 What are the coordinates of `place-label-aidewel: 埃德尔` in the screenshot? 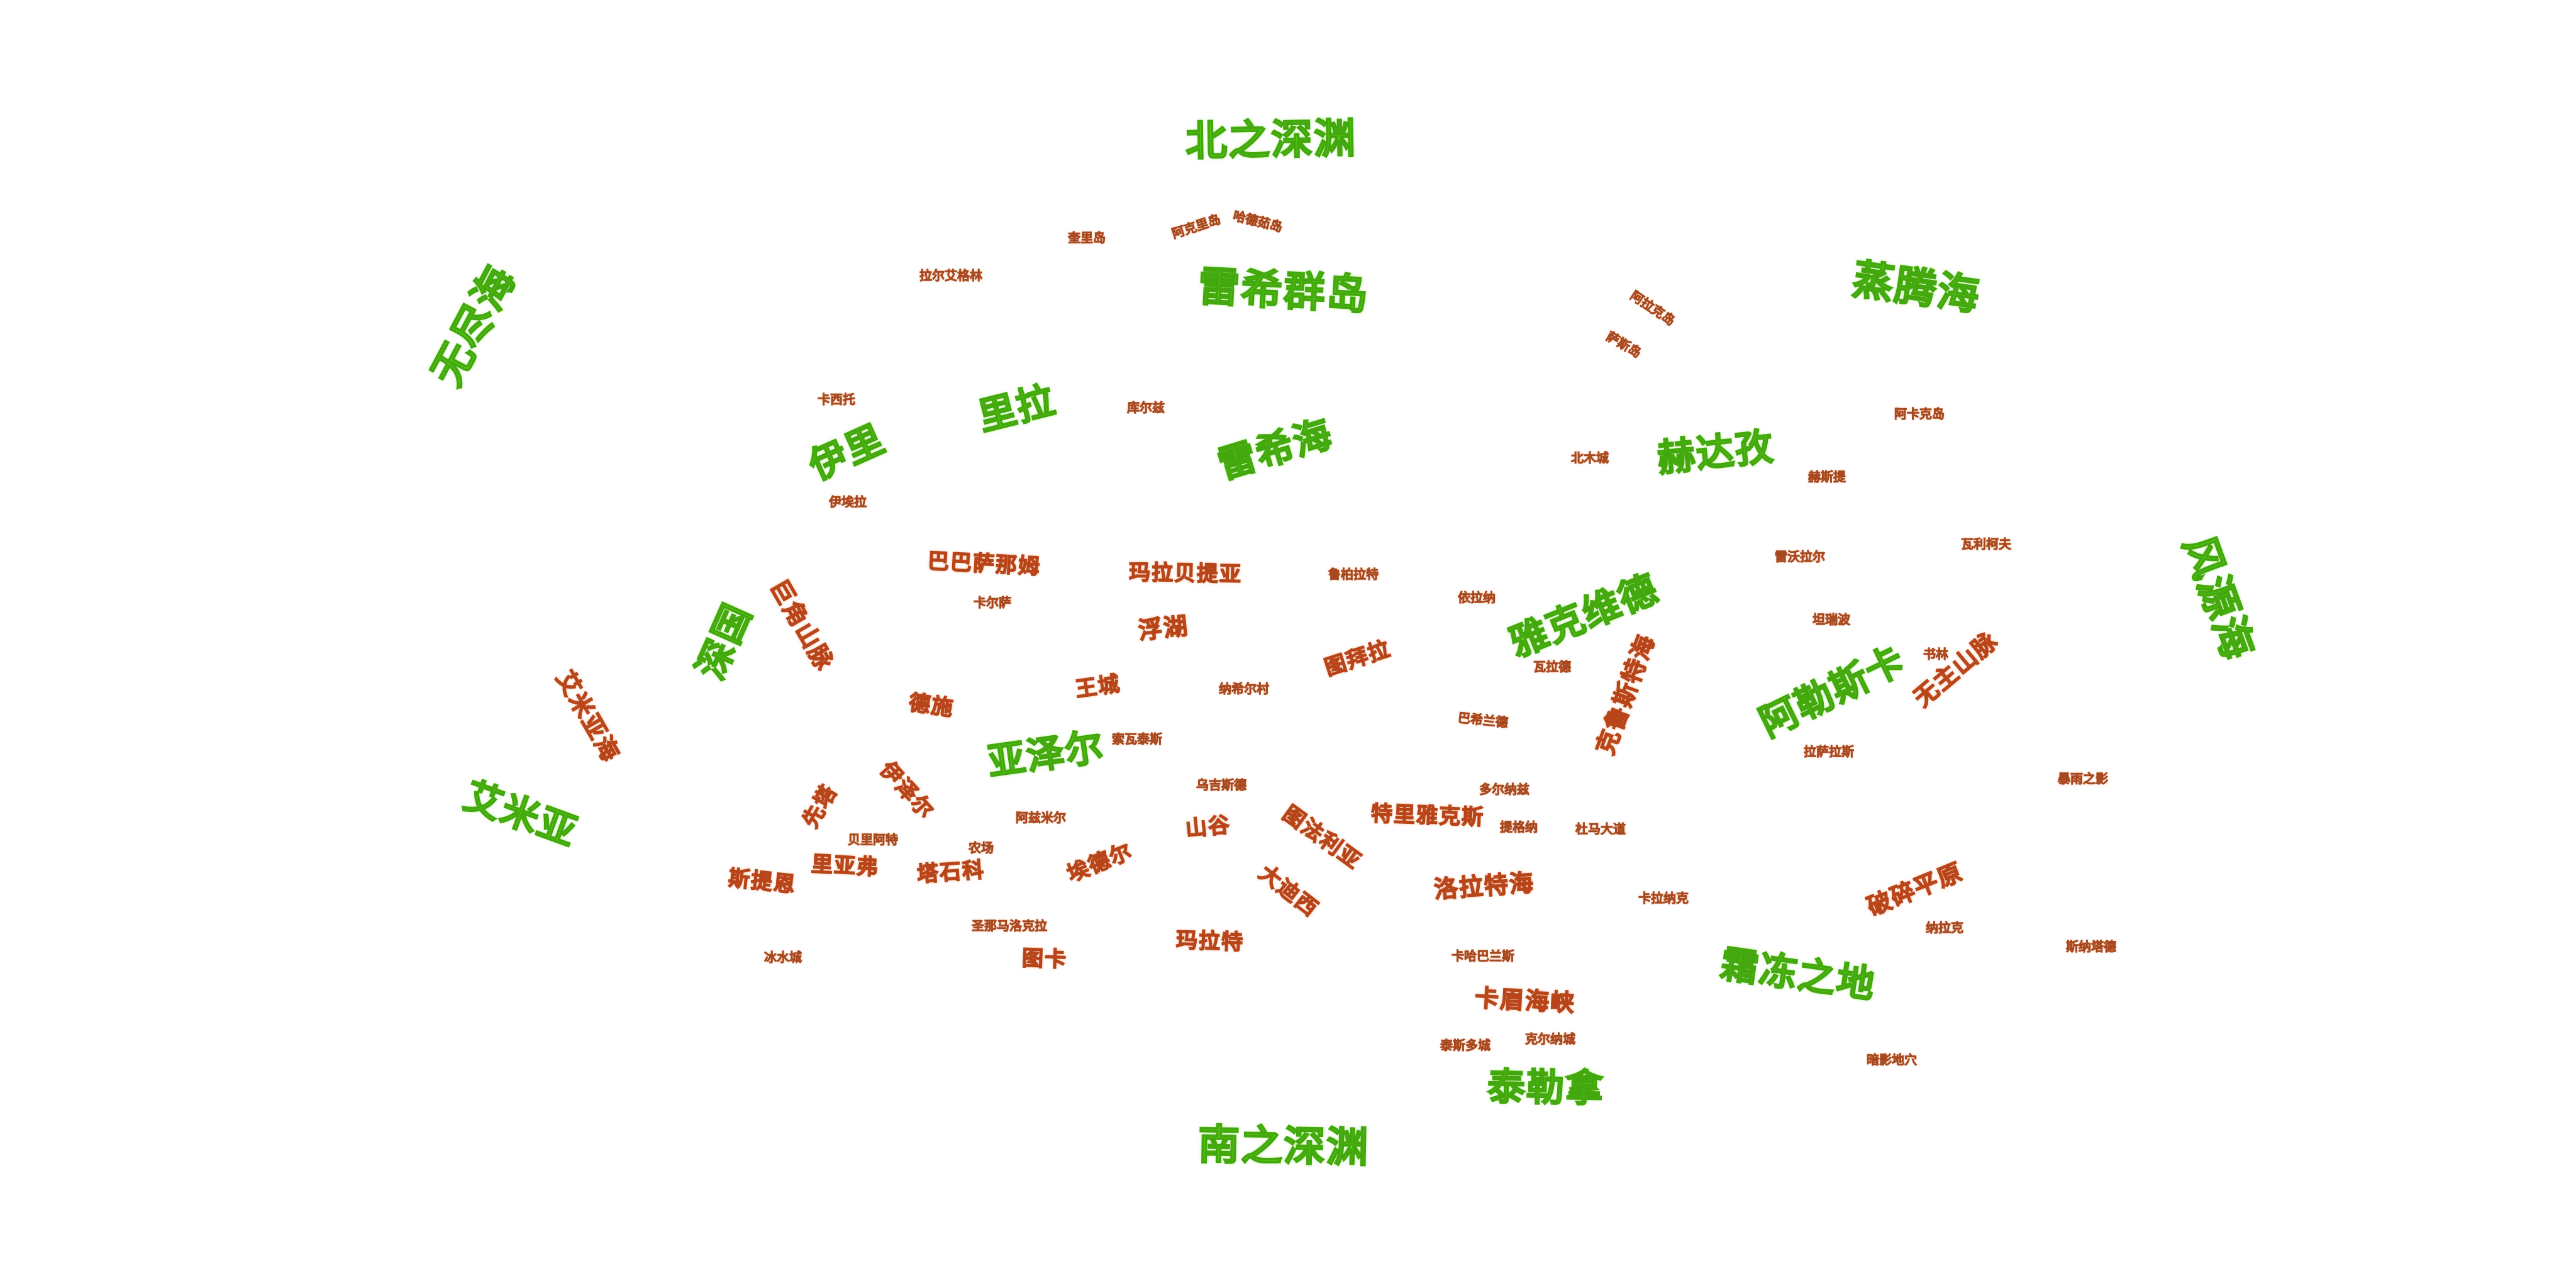 It's located at (1100, 862).